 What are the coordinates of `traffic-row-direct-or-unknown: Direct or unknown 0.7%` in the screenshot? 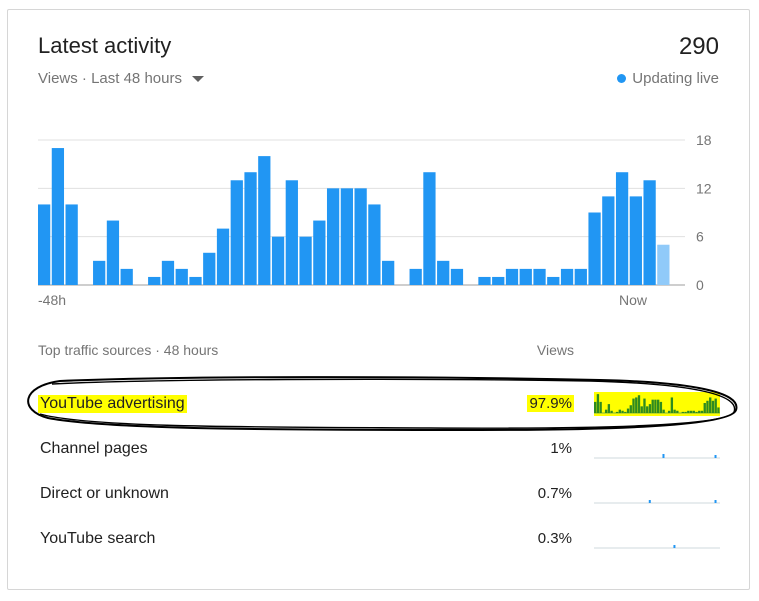 It's located at (379, 494).